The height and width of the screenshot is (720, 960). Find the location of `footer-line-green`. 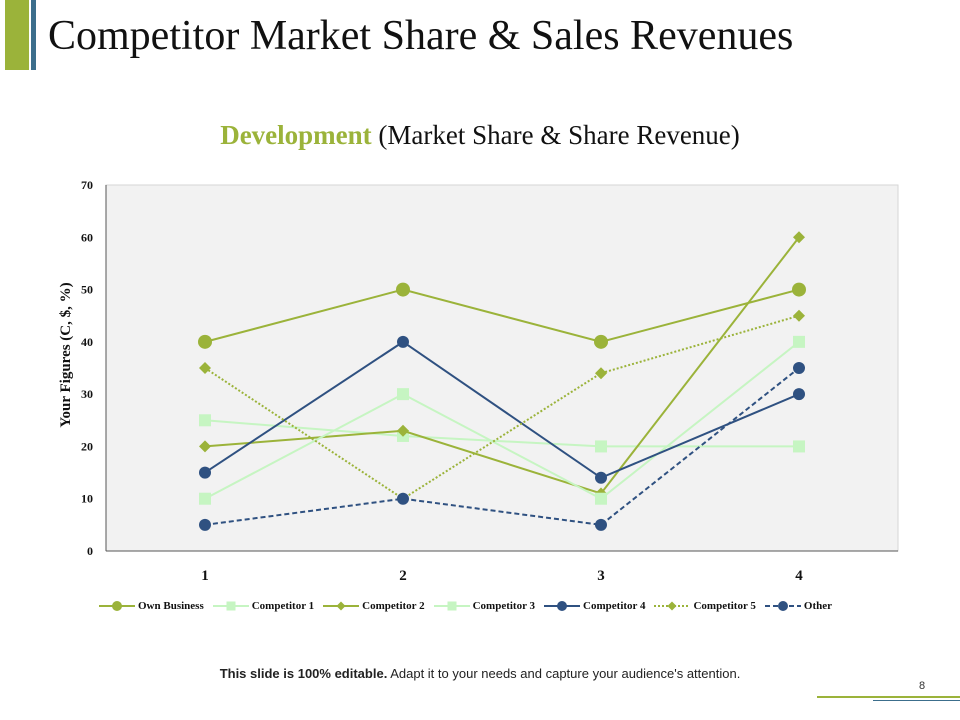

footer-line-green is located at coordinates (888, 697).